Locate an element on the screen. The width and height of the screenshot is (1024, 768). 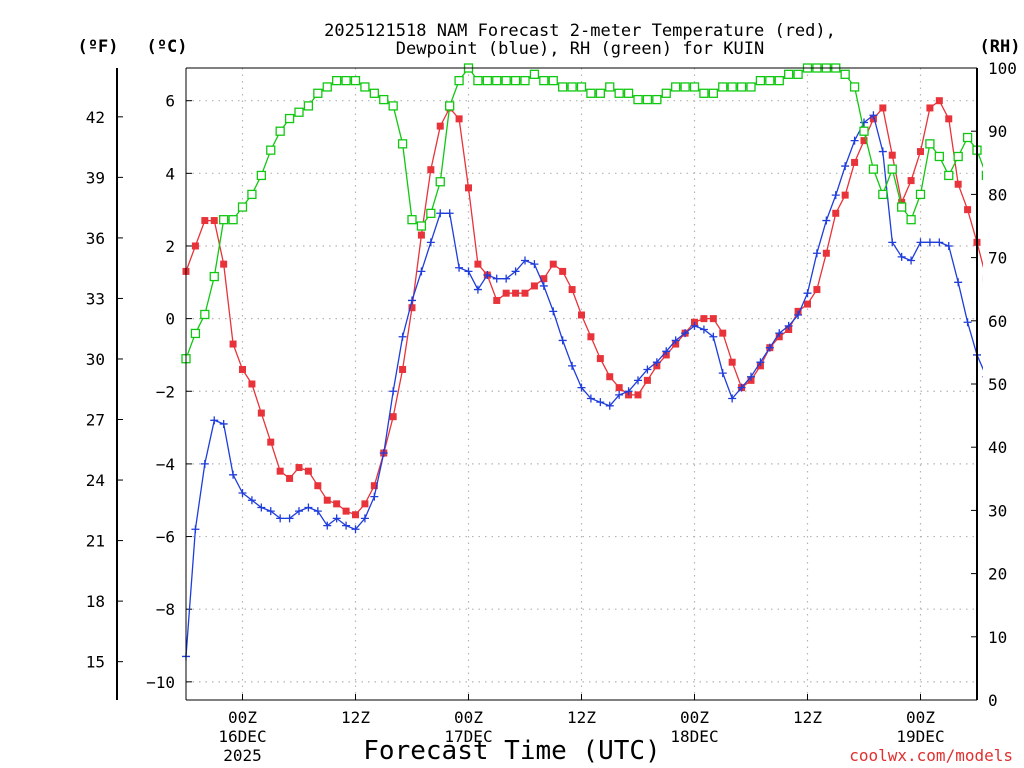
rh-tick-label: 90 is located at coordinates (997, 131).